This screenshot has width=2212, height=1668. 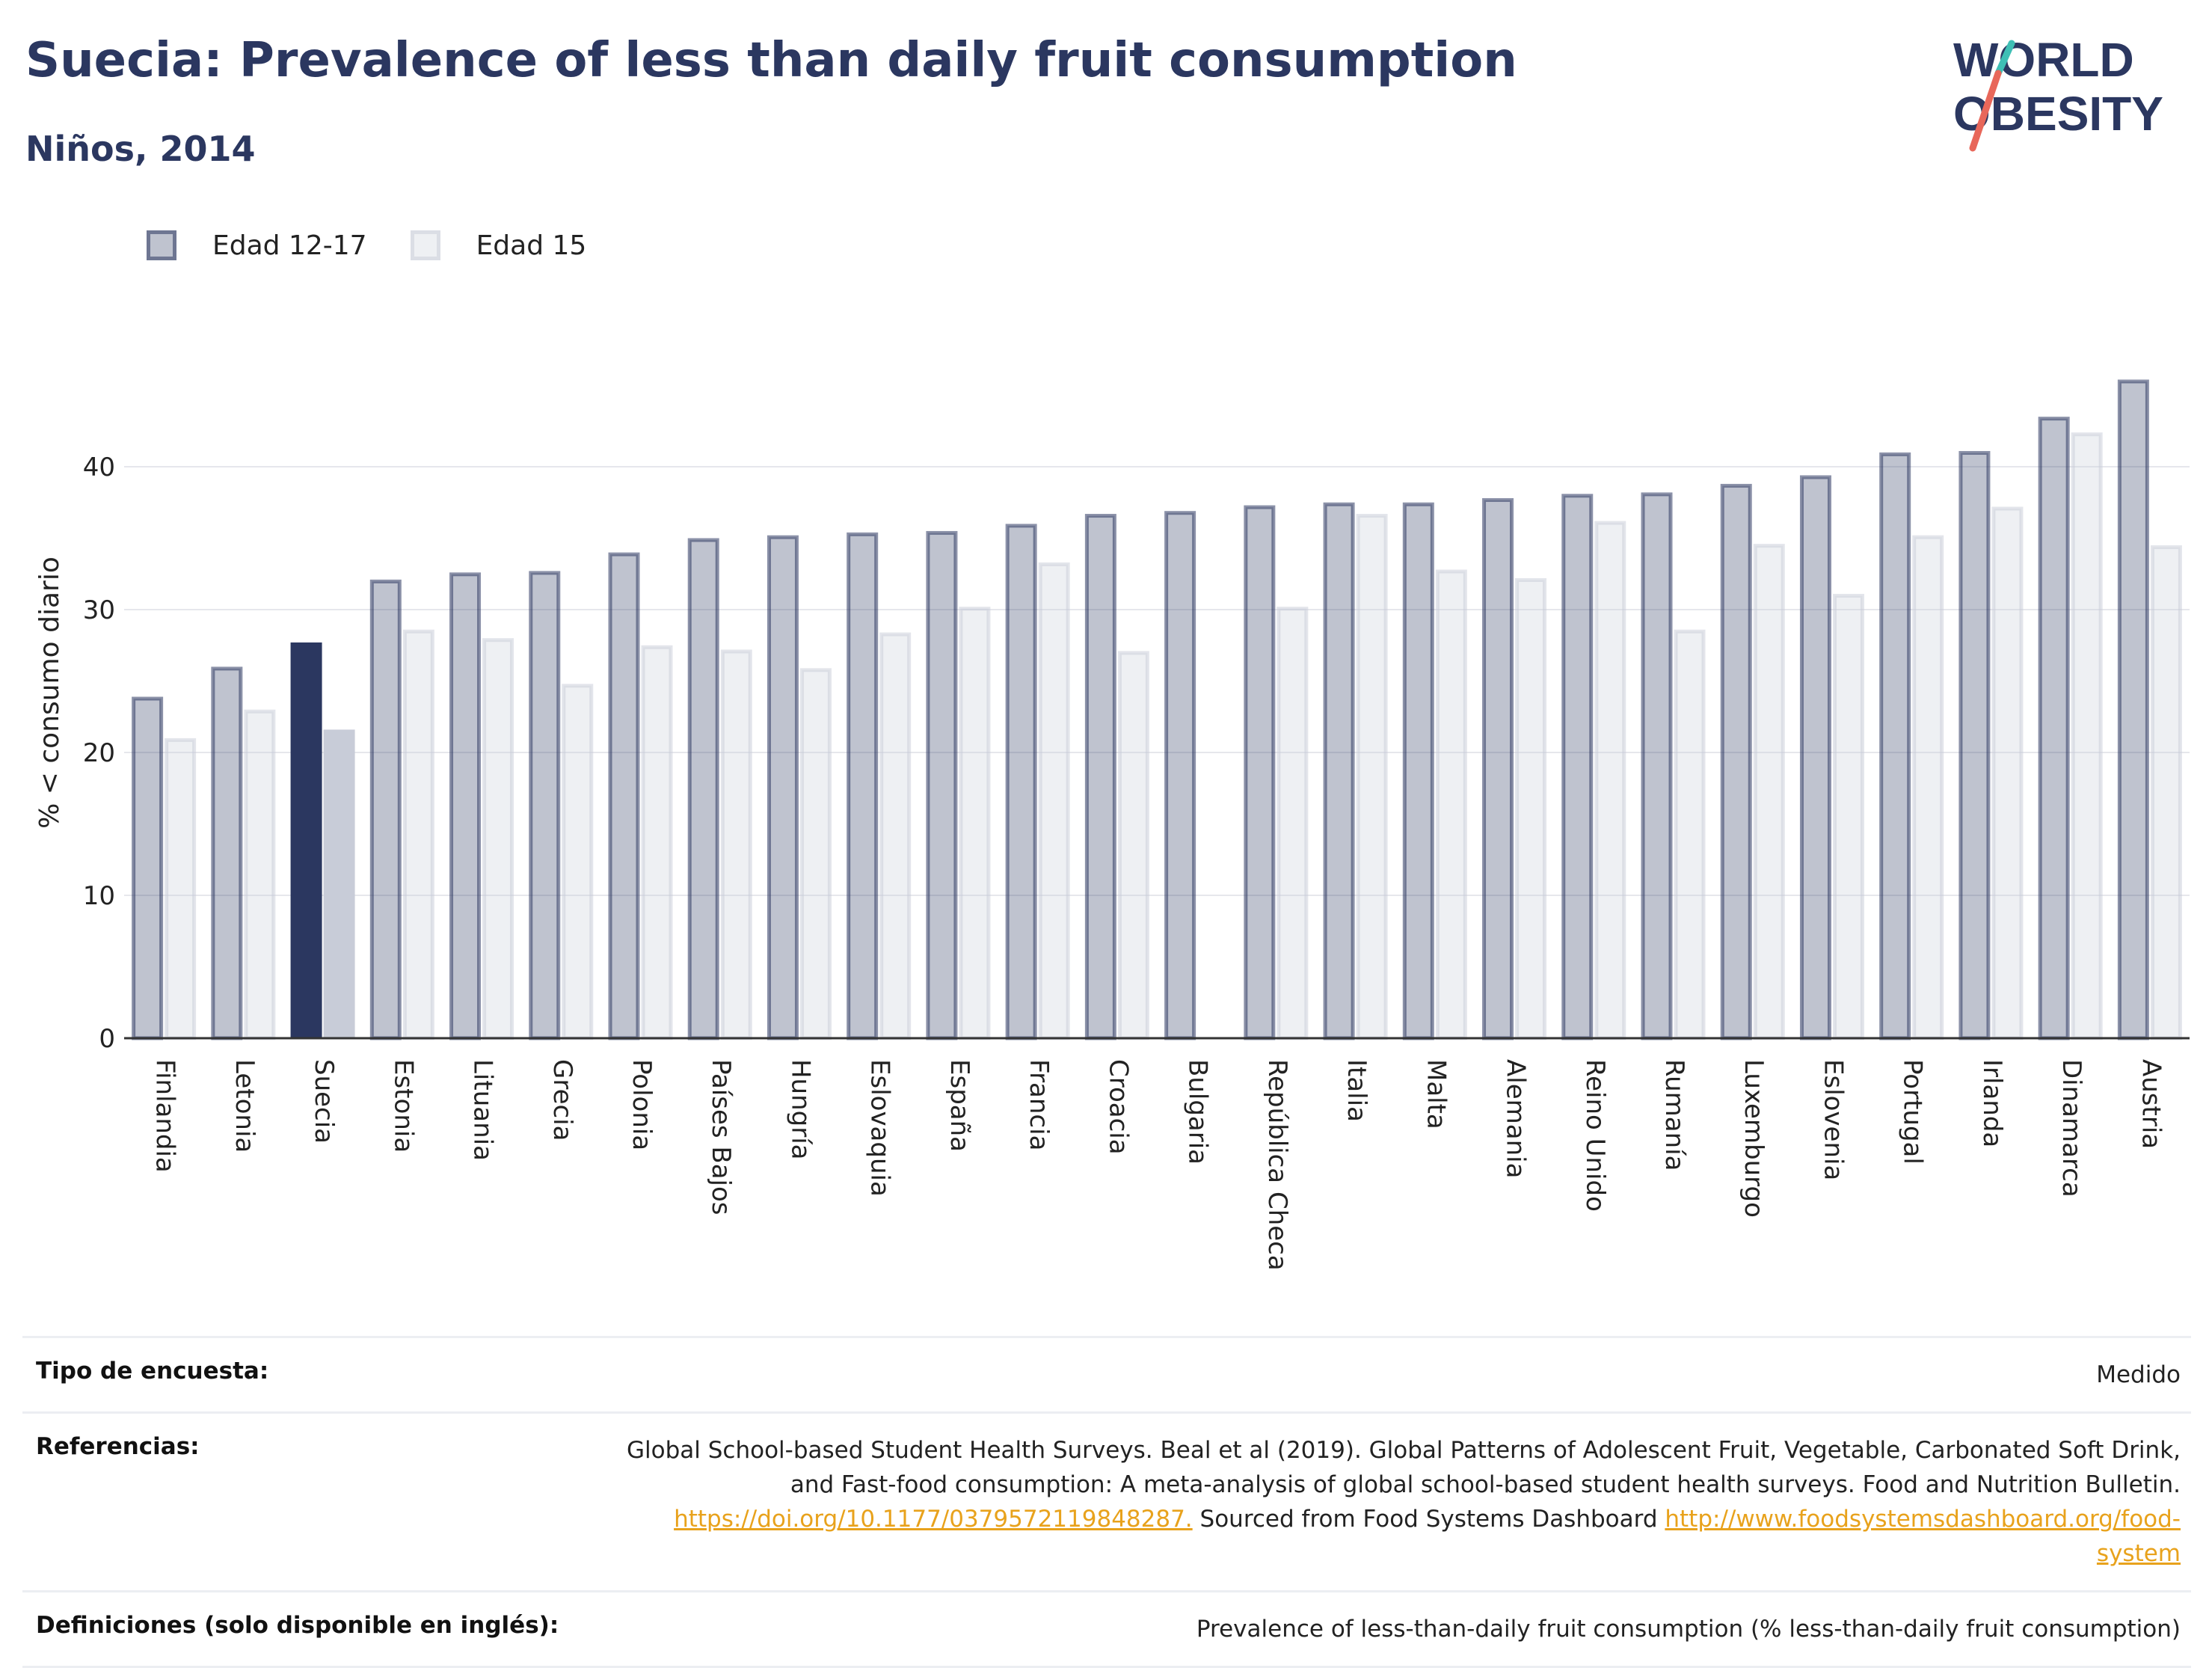 What do you see at coordinates (1833, 1119) in the screenshot?
I see `x-tick-label: Eslovenia` at bounding box center [1833, 1119].